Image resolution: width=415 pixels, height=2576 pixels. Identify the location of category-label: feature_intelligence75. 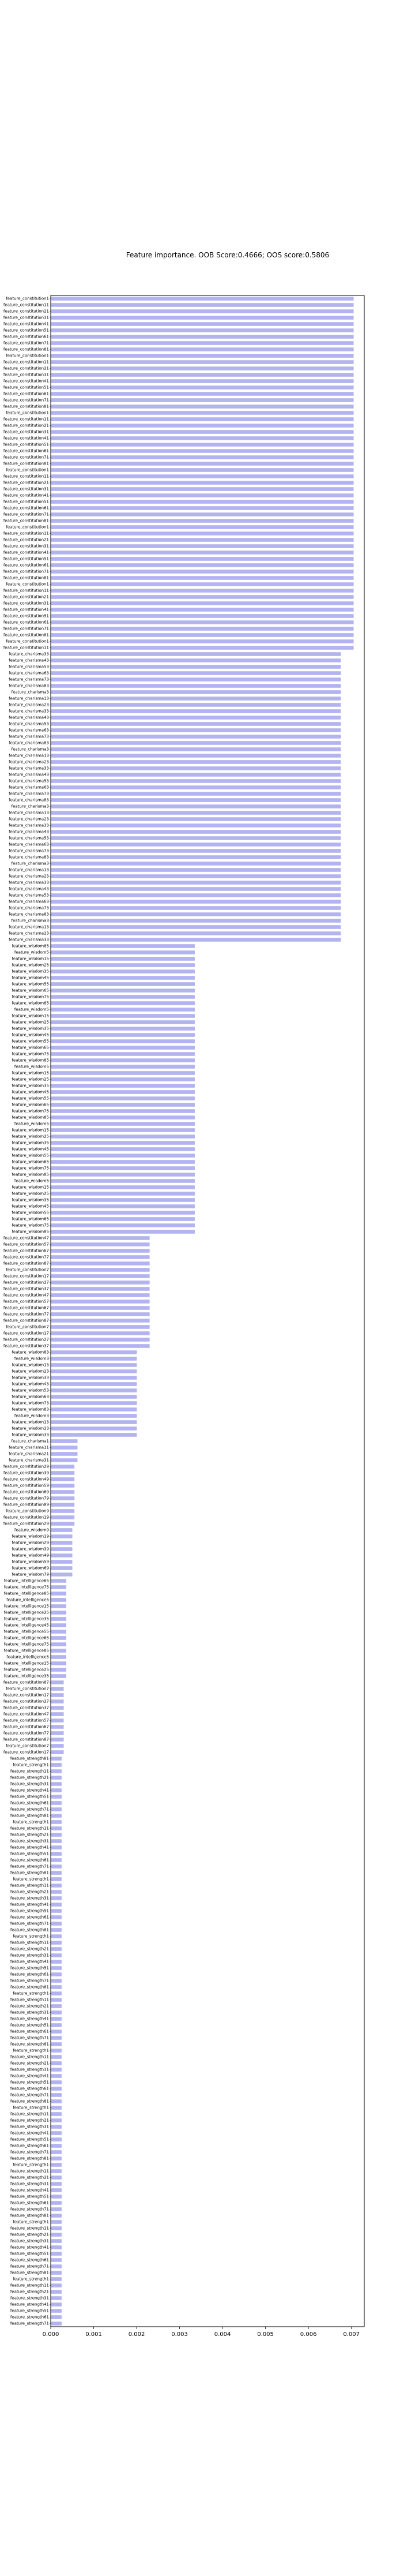
(26, 1588).